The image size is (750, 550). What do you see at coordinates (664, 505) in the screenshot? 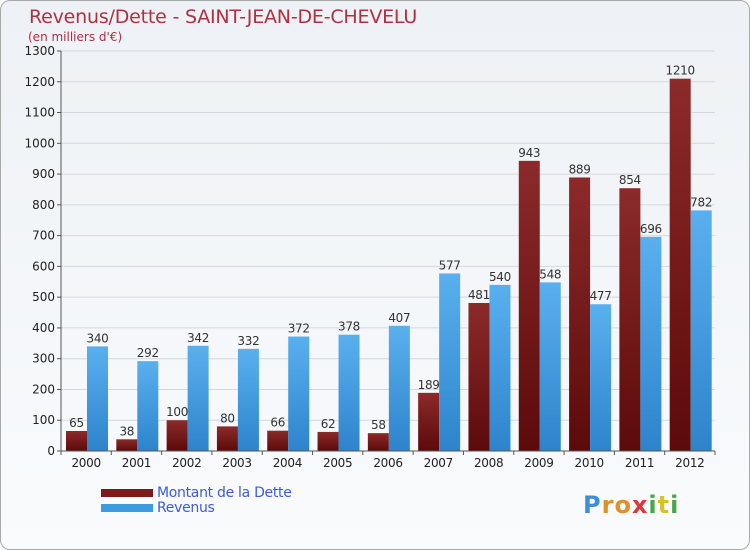
I see `logo-letter: t` at bounding box center [664, 505].